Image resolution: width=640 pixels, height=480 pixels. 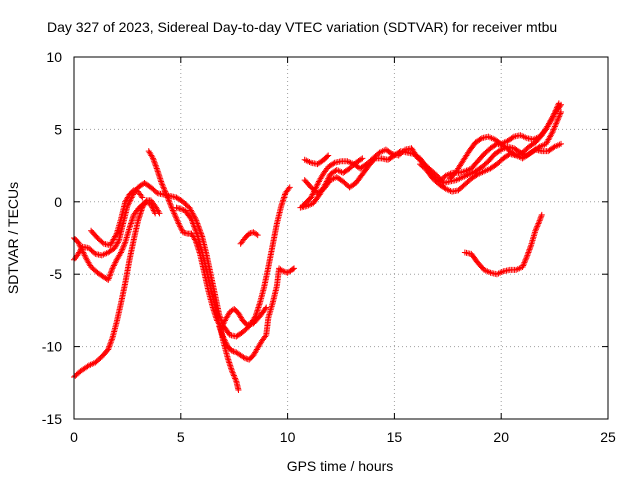 I want to click on y-tick-label: 10, so click(x=54, y=57).